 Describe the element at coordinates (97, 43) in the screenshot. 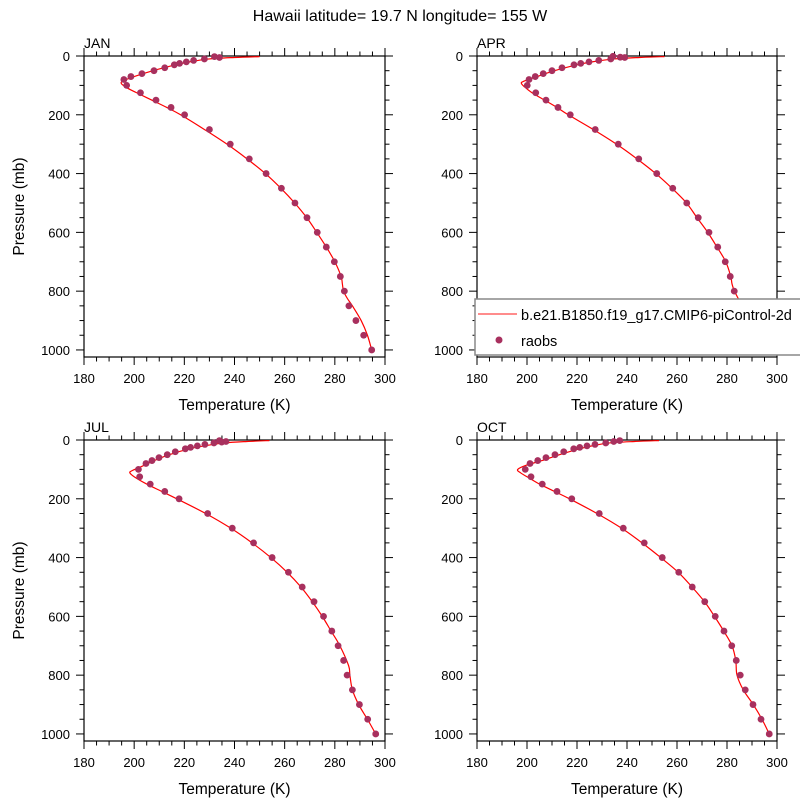

I see `panel-title: JAN` at that location.